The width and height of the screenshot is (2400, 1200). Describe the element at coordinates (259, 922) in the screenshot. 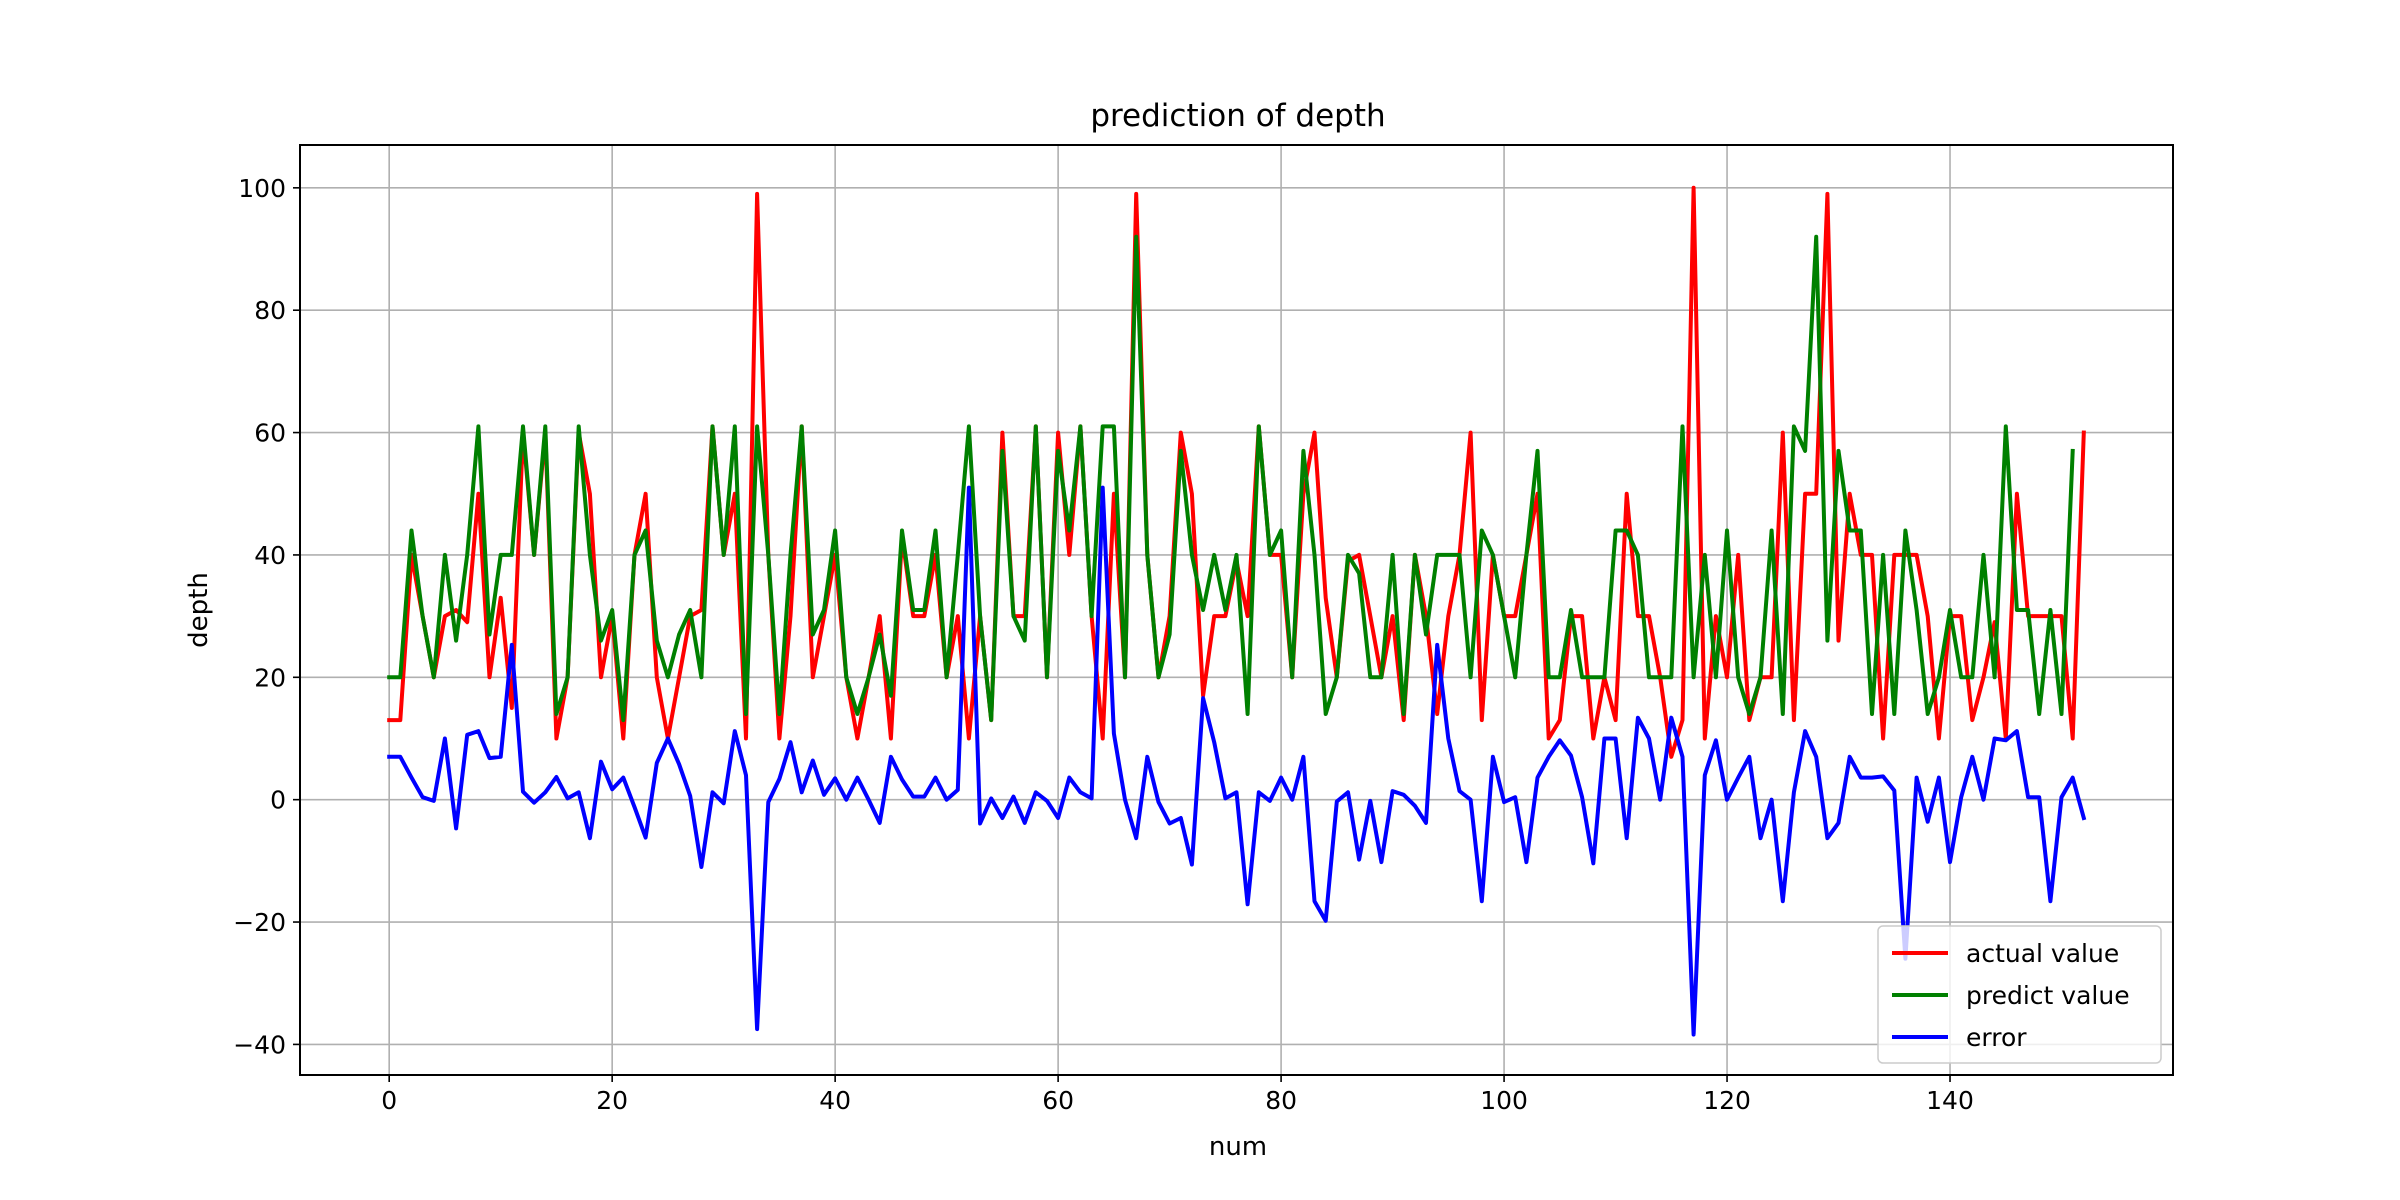

I see `y-tick-label: −20` at that location.